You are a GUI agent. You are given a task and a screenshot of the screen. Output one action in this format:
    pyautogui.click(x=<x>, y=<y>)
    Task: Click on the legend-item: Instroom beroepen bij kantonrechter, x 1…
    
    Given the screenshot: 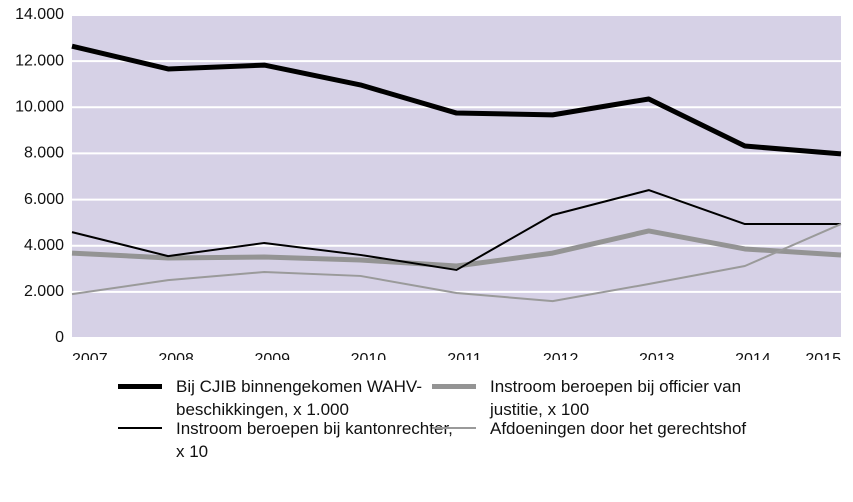 What is the action you would take?
    pyautogui.click(x=287, y=440)
    